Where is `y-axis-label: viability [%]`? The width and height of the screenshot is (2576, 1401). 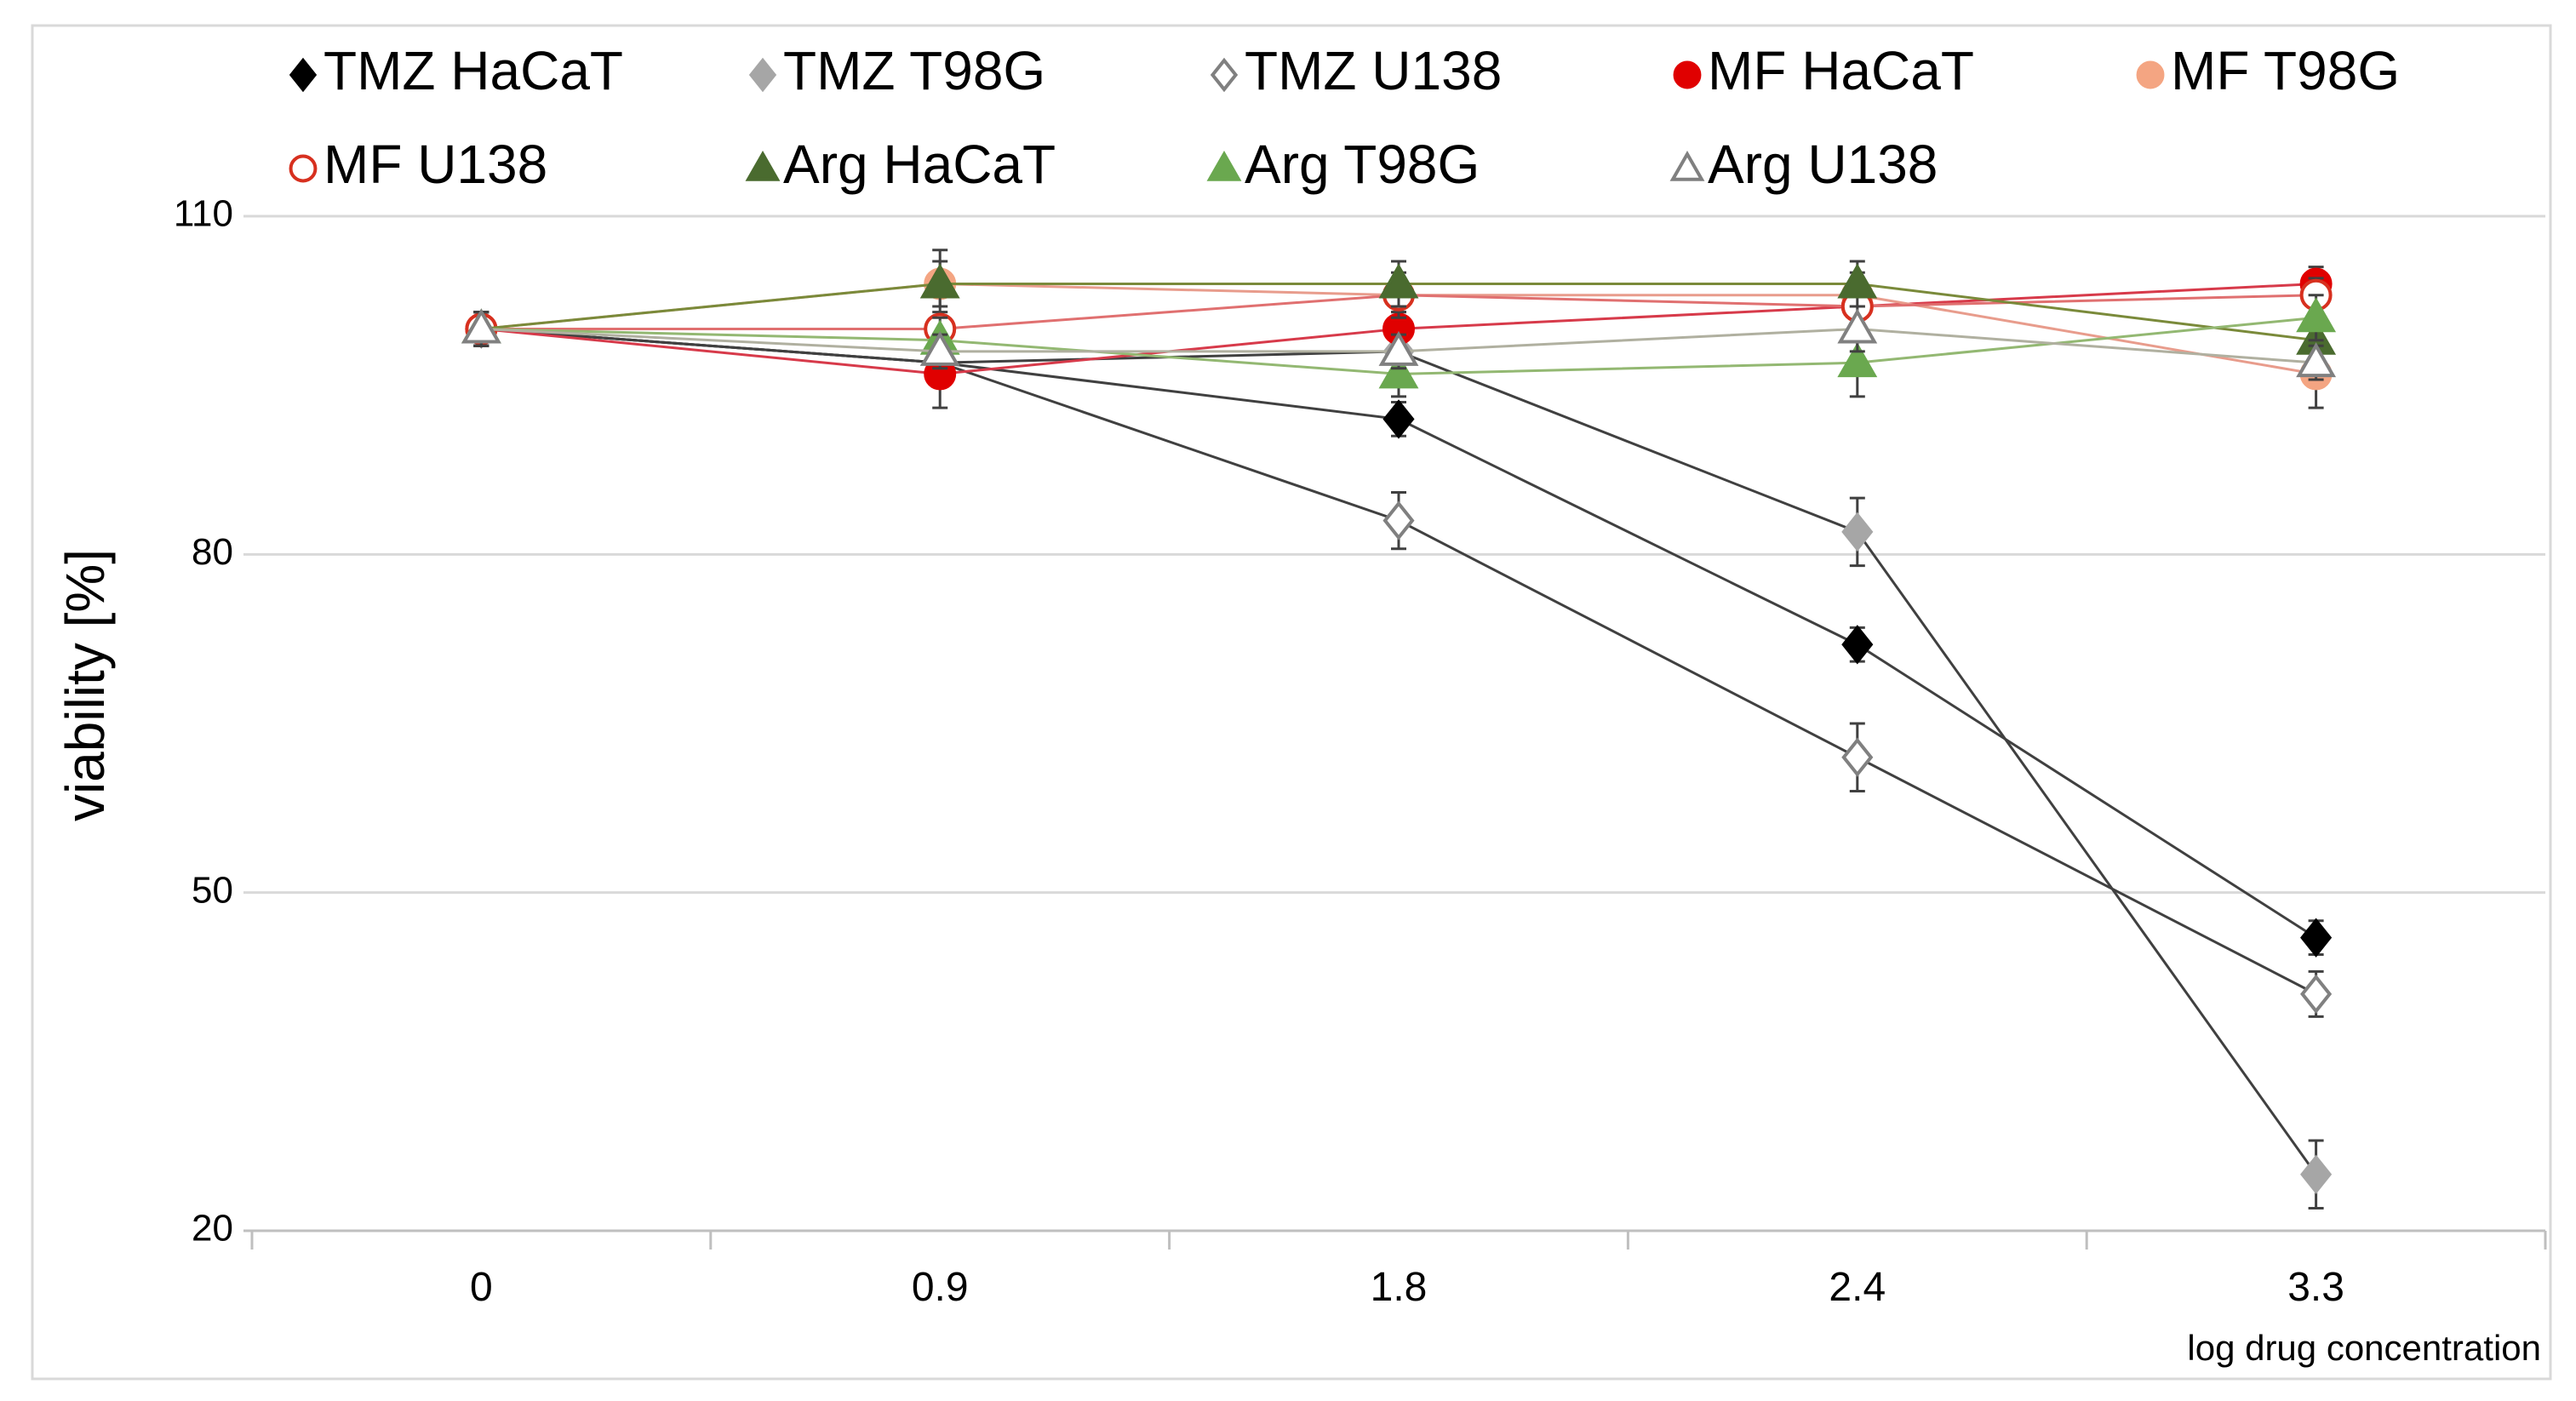 y-axis-label: viability [%] is located at coordinates (85, 685).